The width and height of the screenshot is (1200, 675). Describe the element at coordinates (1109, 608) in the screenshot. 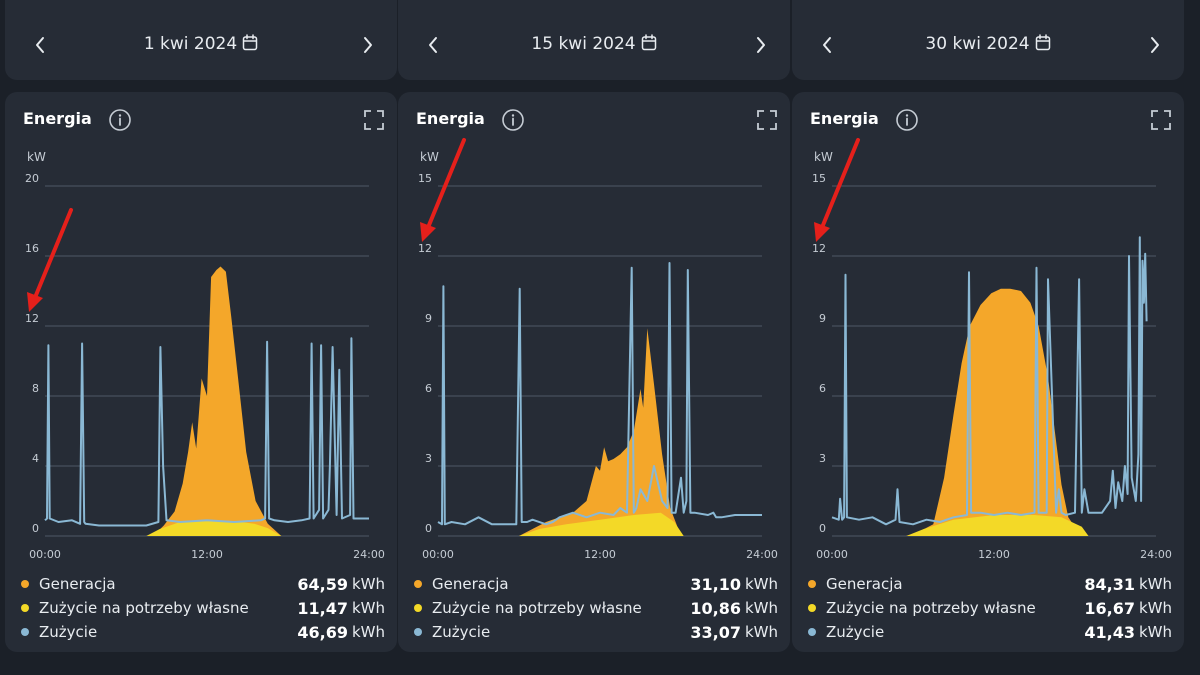

I see `legend-value: 16,67` at that location.